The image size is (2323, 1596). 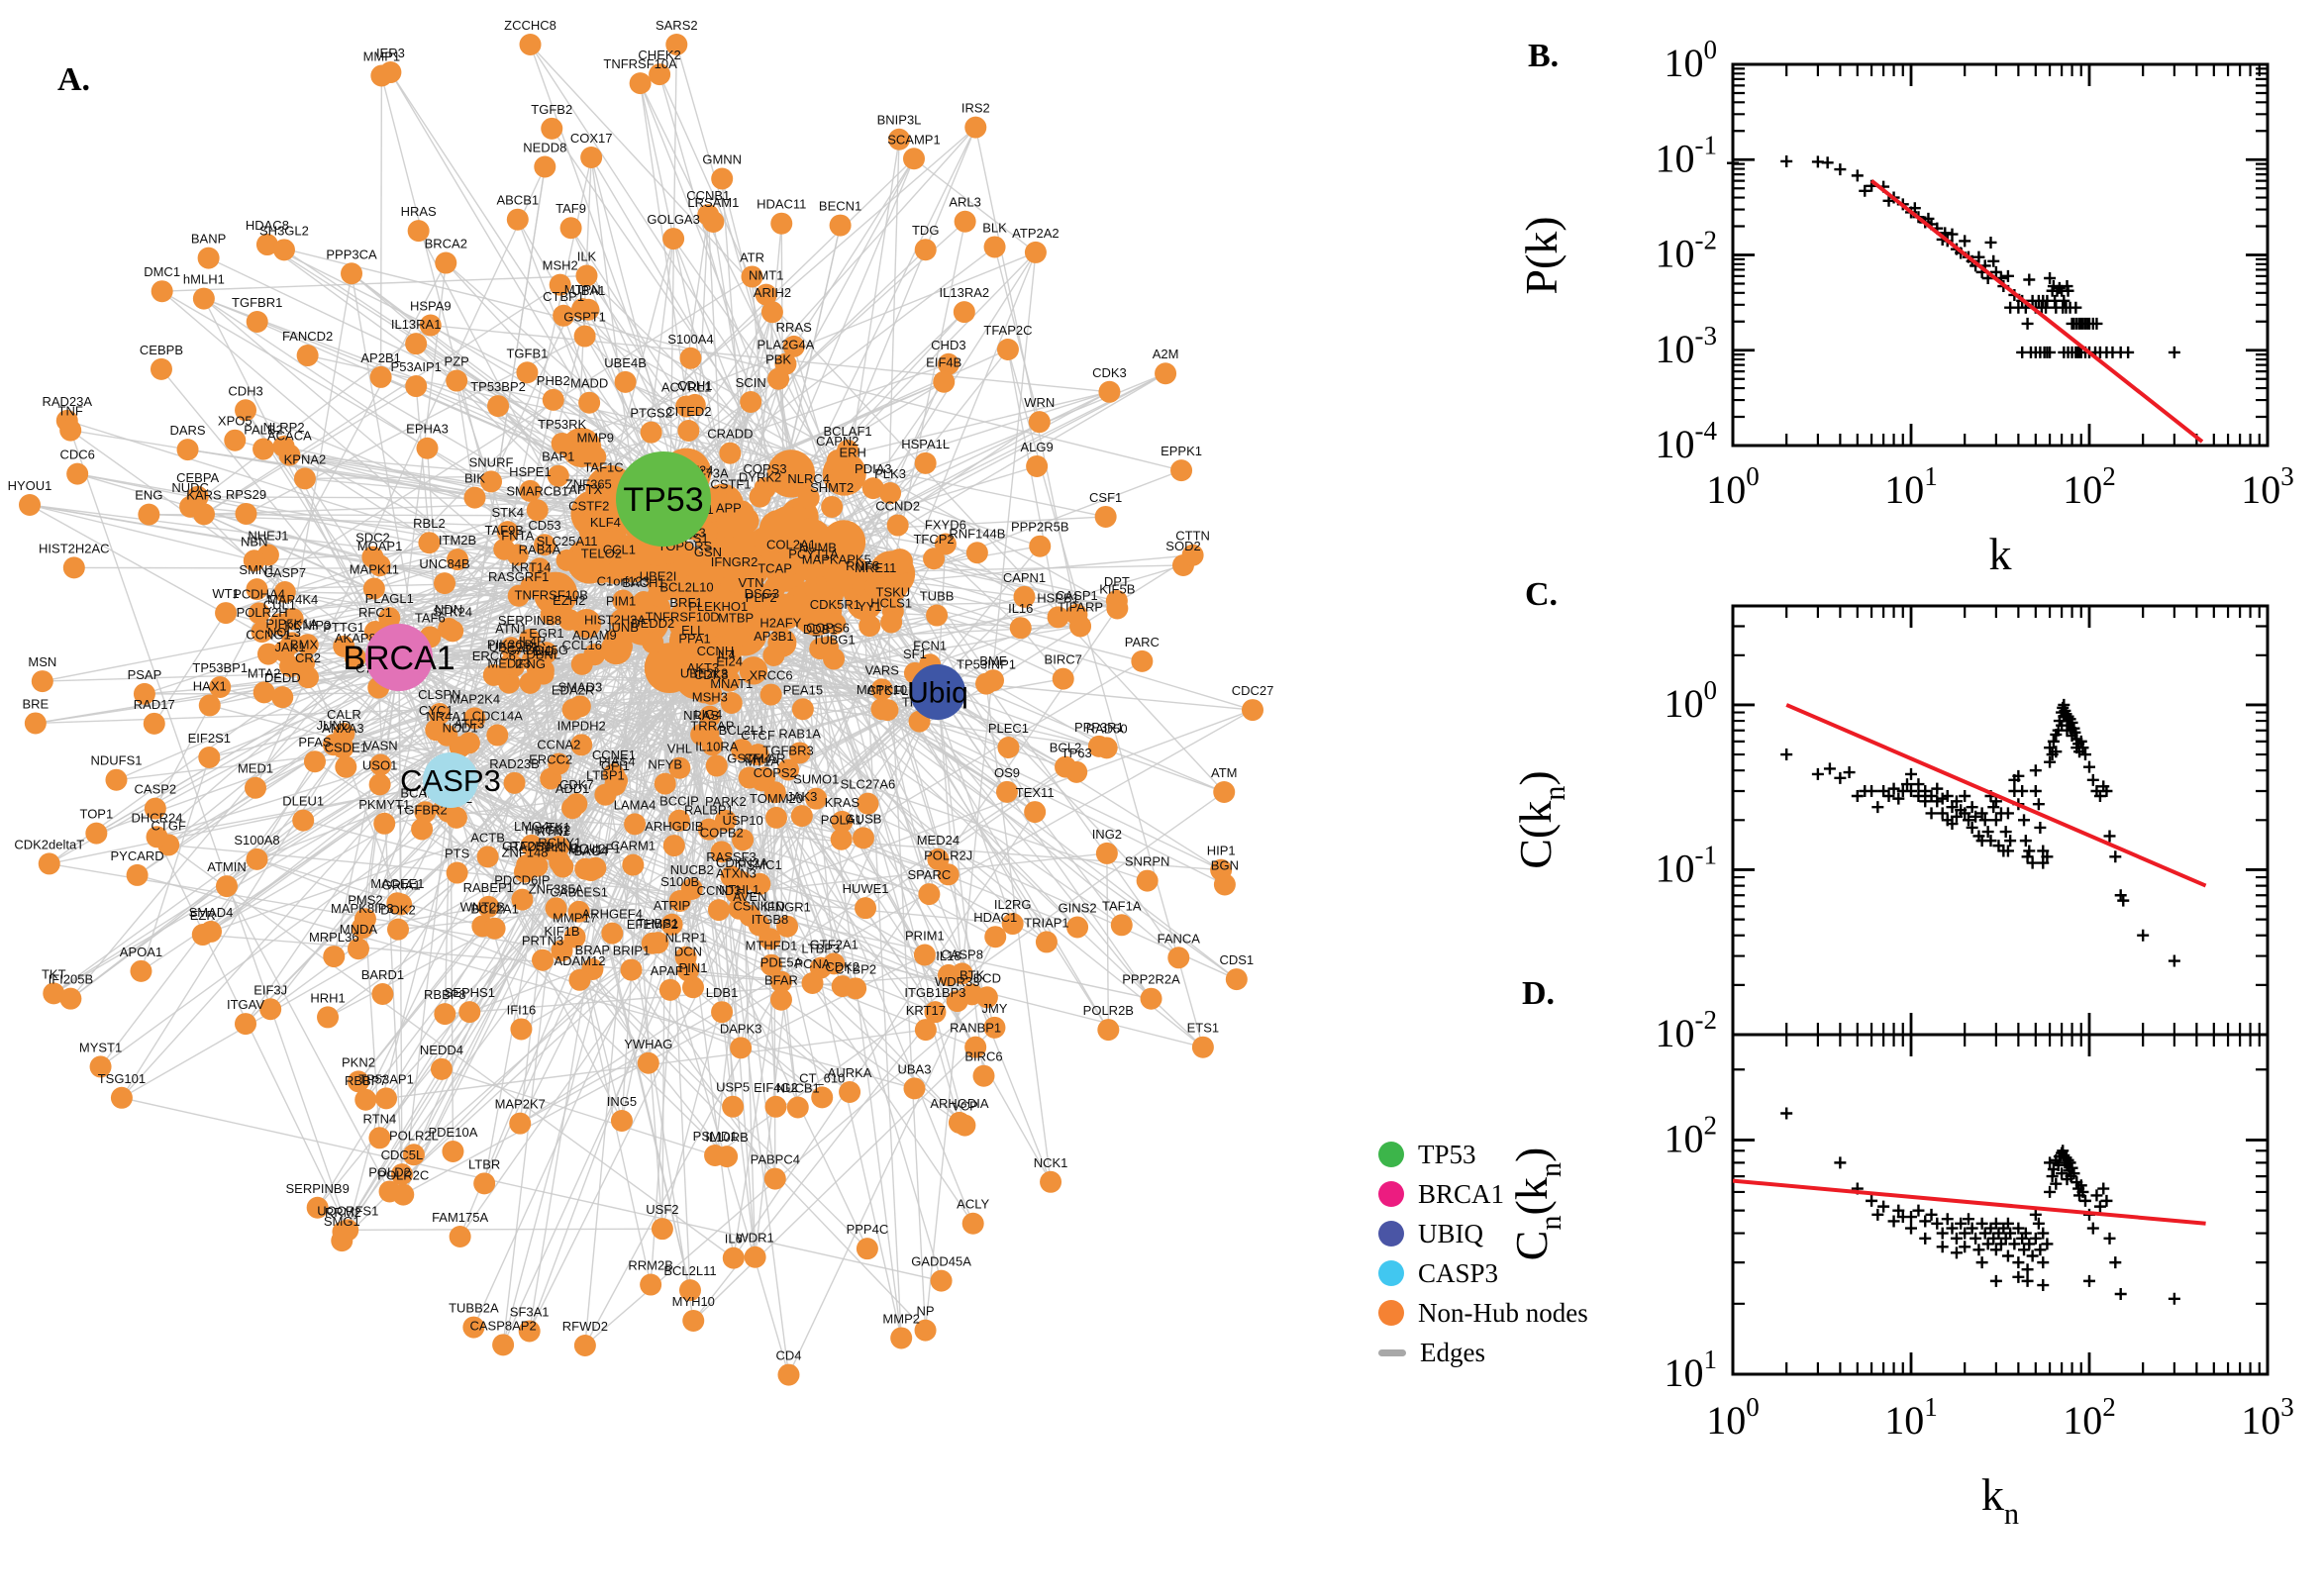 What do you see at coordinates (891, 603) in the screenshot?
I see `network-node-label: HCLS1` at bounding box center [891, 603].